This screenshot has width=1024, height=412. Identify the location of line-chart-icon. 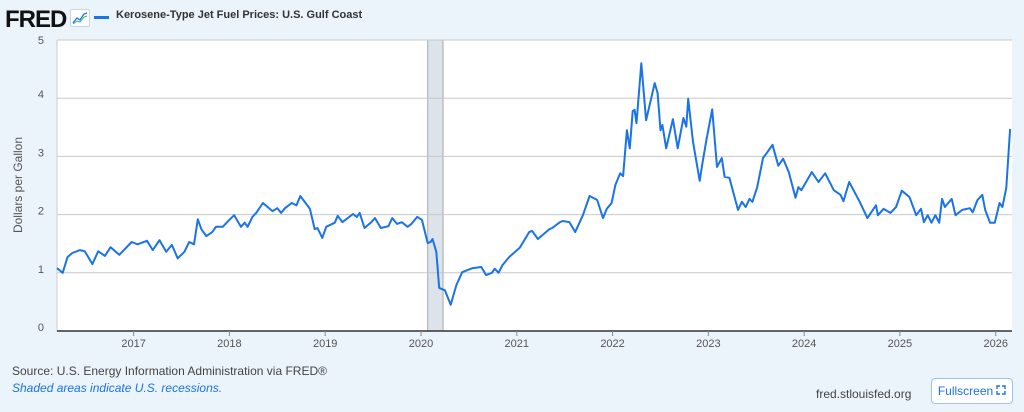
(80, 18).